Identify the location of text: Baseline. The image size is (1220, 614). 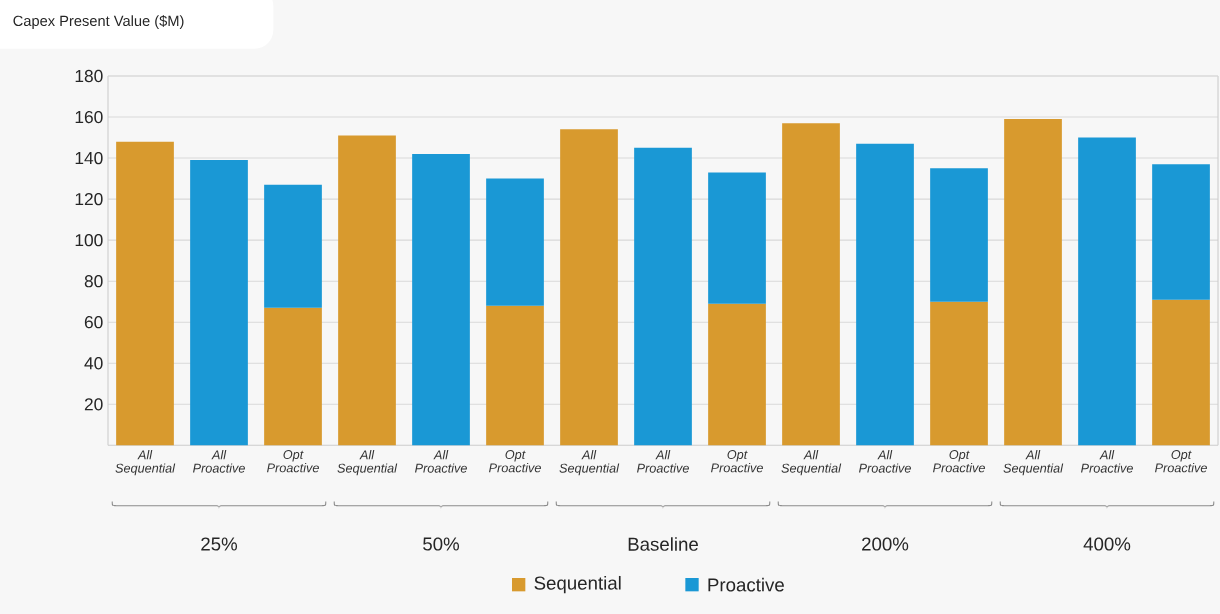
(663, 544).